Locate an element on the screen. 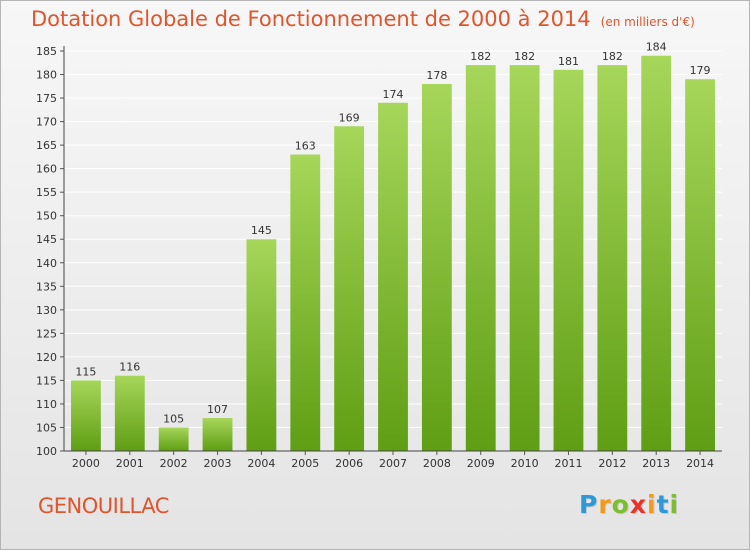 The height and width of the screenshot is (551, 750). logo-letter: o is located at coordinates (620, 504).